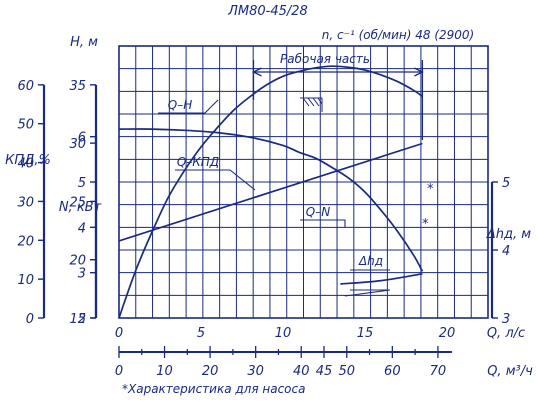 This screenshot has height=403, width=539. Describe the element at coordinates (119, 333) in the screenshot. I see `x-tick-label: 0` at that location.